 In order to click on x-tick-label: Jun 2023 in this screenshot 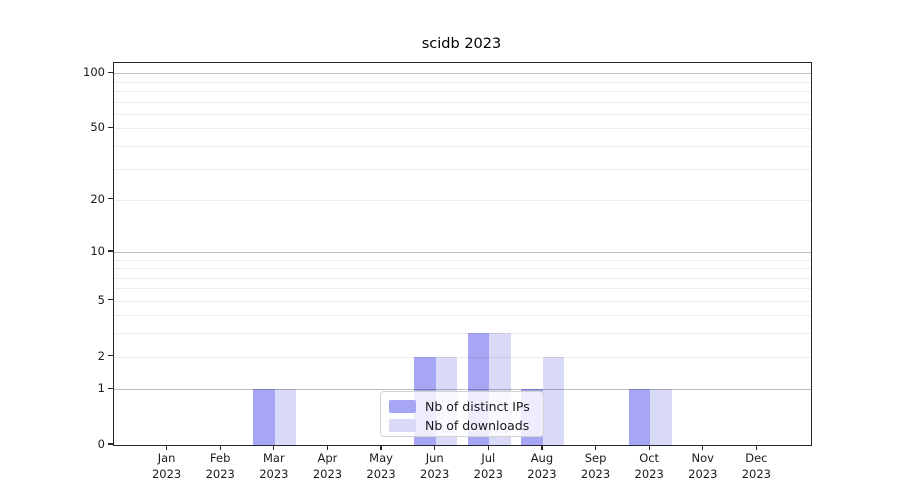, I will do `click(435, 466)`.